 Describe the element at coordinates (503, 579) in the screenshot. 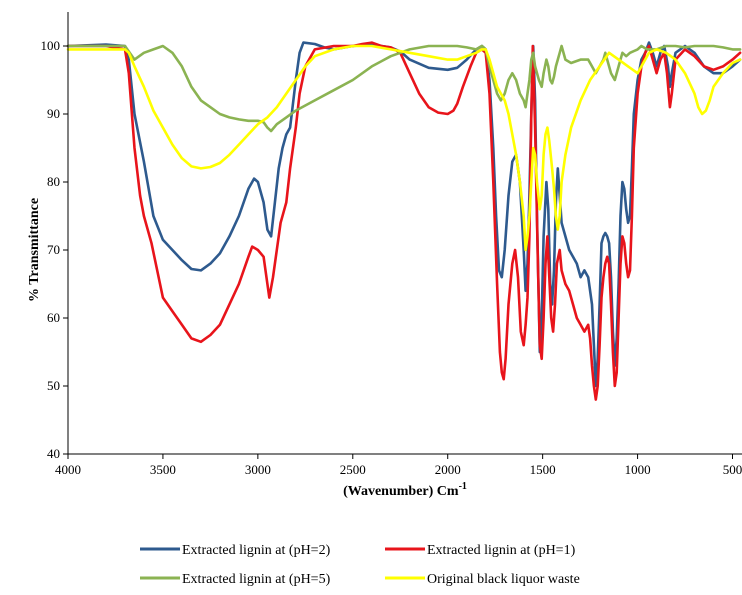

I see `legend-label-4: Original black liquor waste` at that location.